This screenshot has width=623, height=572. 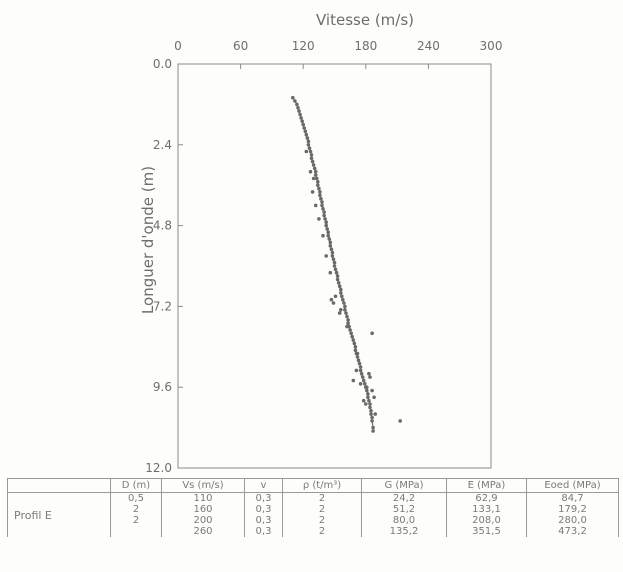 I want to click on table-row: 2 200 0,3 2 80,0 208,0 280,0, so click(x=313, y=520).